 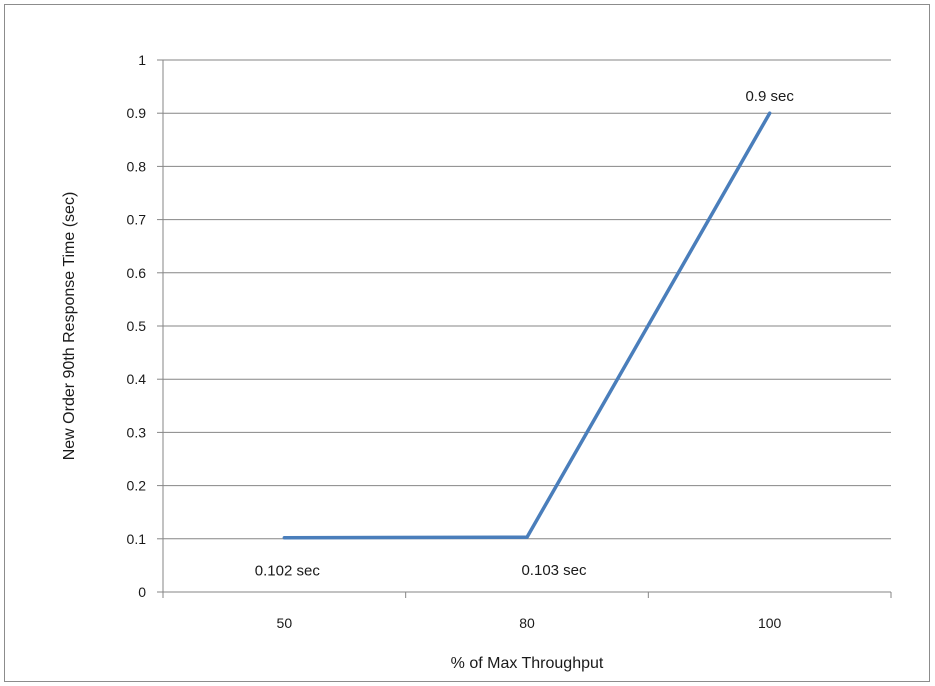 I want to click on data-label: 0.103 sec, so click(x=554, y=570).